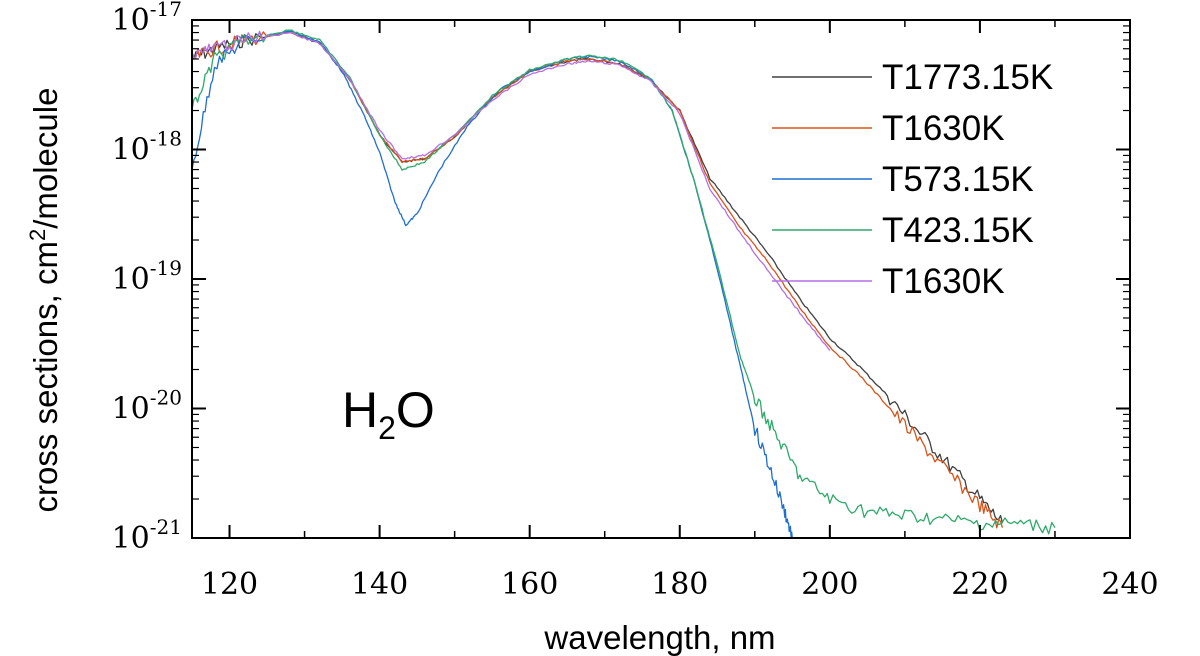 This screenshot has width=1200, height=656. What do you see at coordinates (679, 584) in the screenshot?
I see `x-tick-label-3: 180` at bounding box center [679, 584].